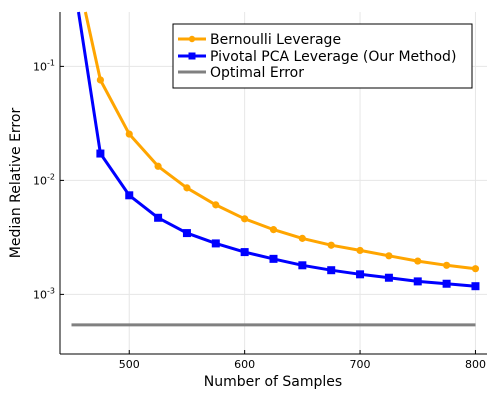 The height and width of the screenshot is (400, 500). I want to click on y-tick-label-1: 10⁻², so click(44, 179).